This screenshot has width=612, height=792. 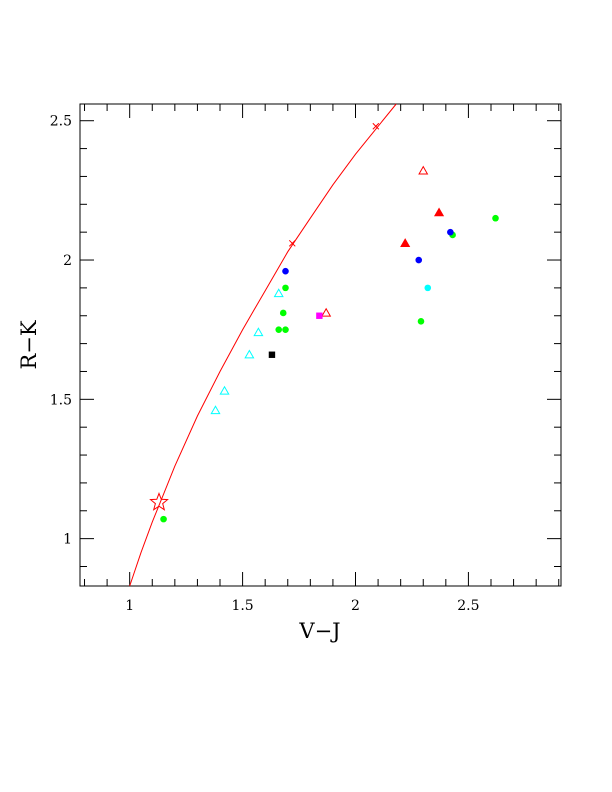 What do you see at coordinates (61, 400) in the screenshot?
I see `y-tick-label: 1.5` at bounding box center [61, 400].